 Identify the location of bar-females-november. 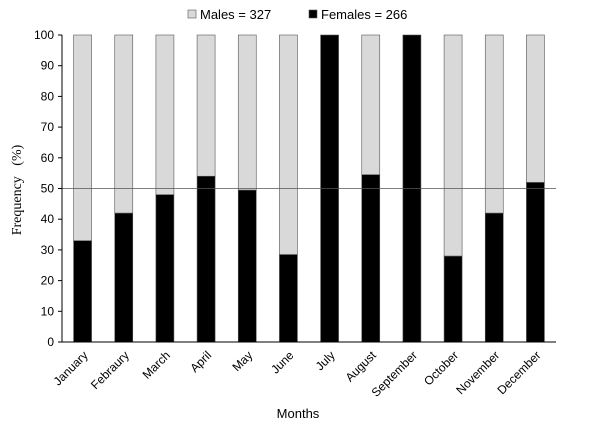
(494, 277).